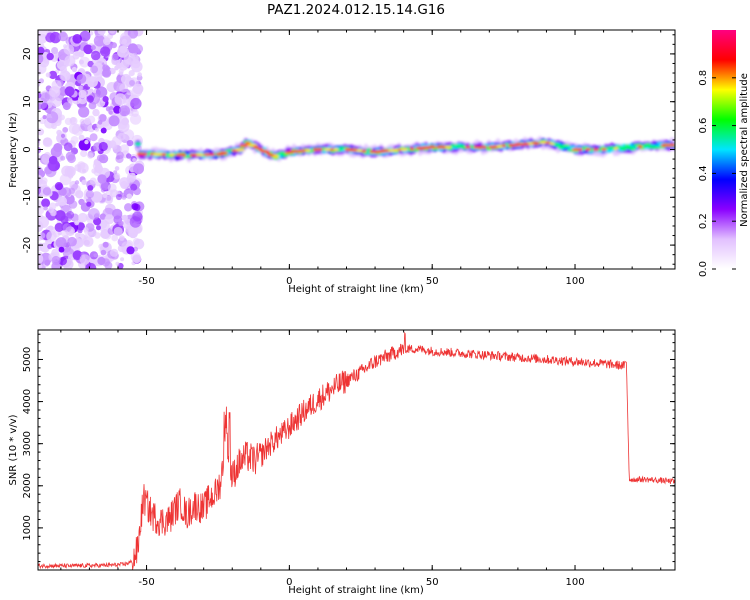 The height and width of the screenshot is (600, 750). I want to click on colorbar-tick-label: 0.4, so click(703, 173).